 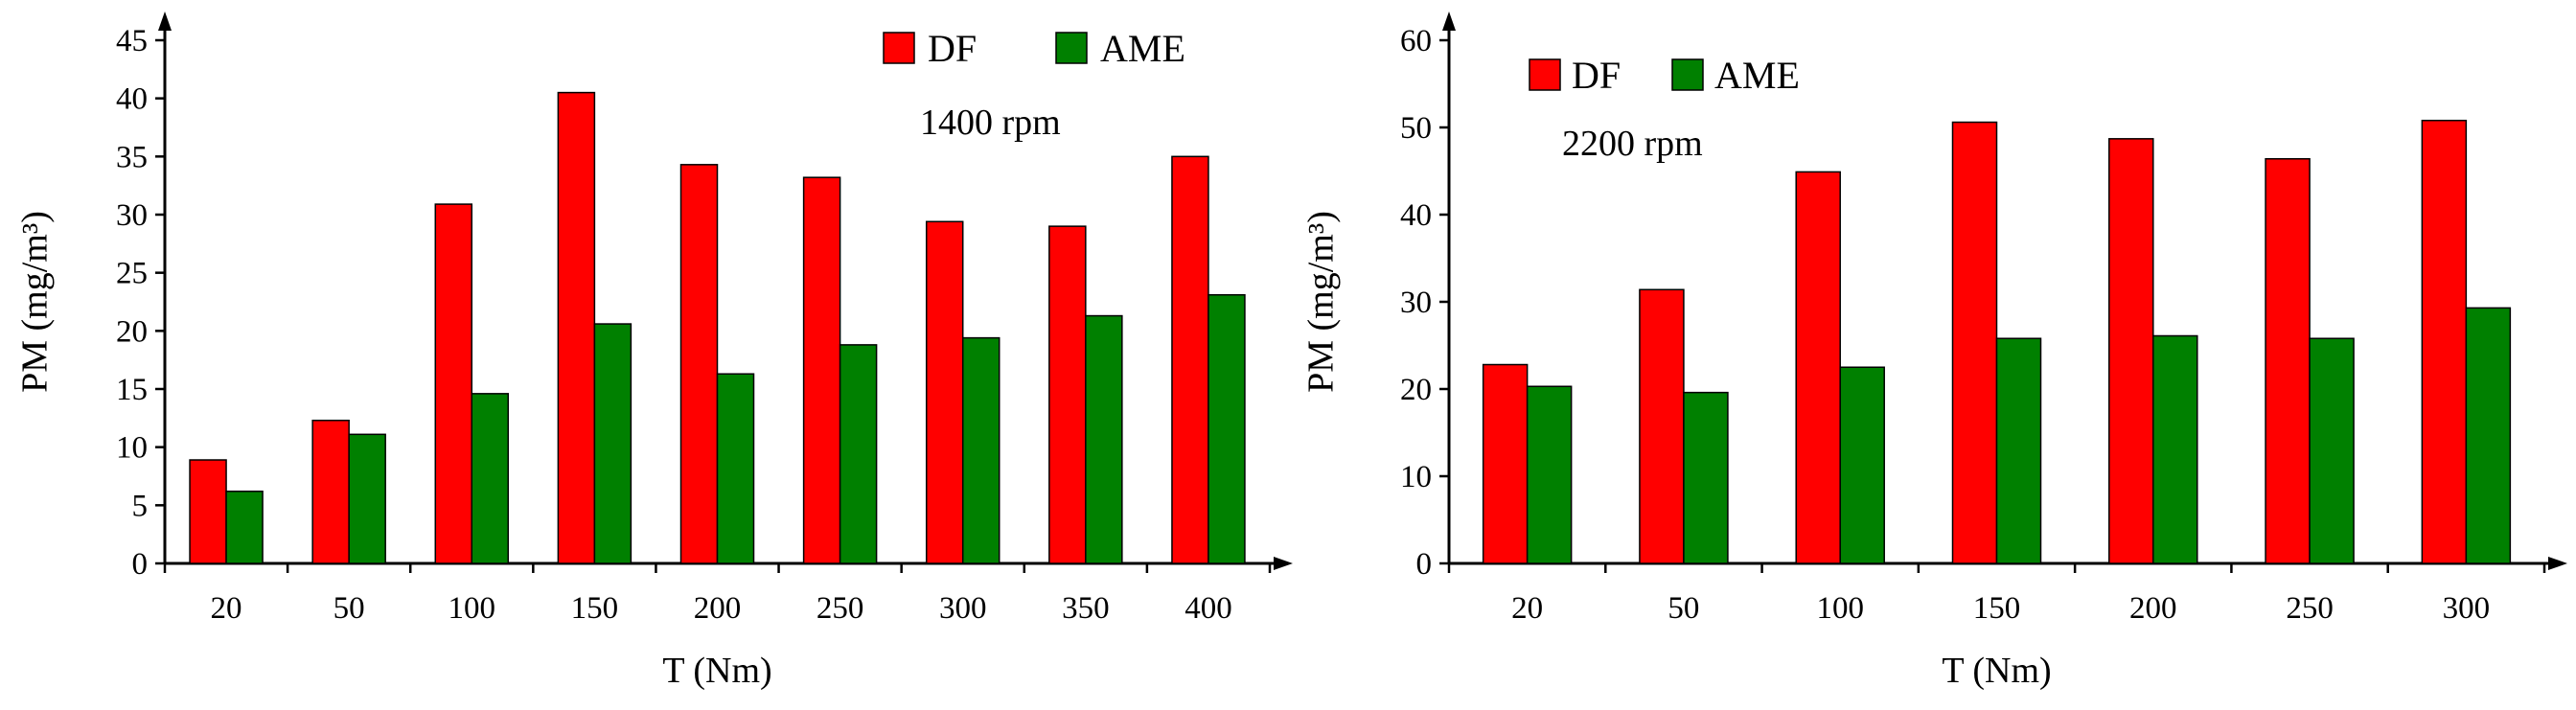 I want to click on y-tick-label: 35, so click(x=132, y=157).